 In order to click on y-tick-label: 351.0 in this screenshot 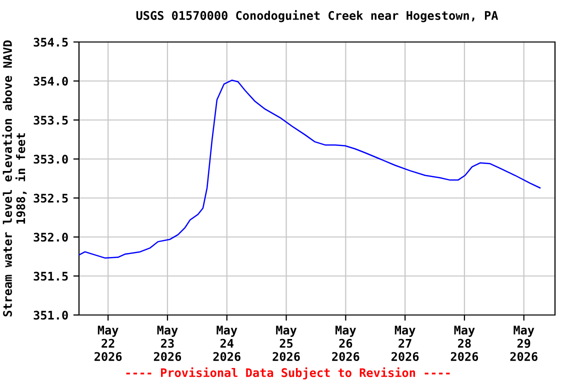, I will do `click(51, 315)`.